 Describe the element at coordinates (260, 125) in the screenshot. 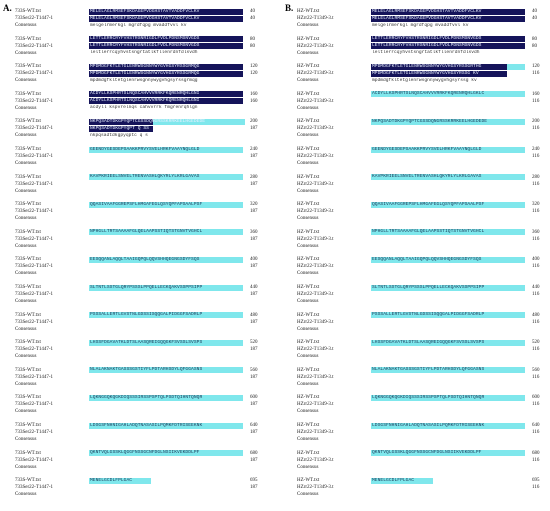

I see `position-numbers: 200 187` at that location.